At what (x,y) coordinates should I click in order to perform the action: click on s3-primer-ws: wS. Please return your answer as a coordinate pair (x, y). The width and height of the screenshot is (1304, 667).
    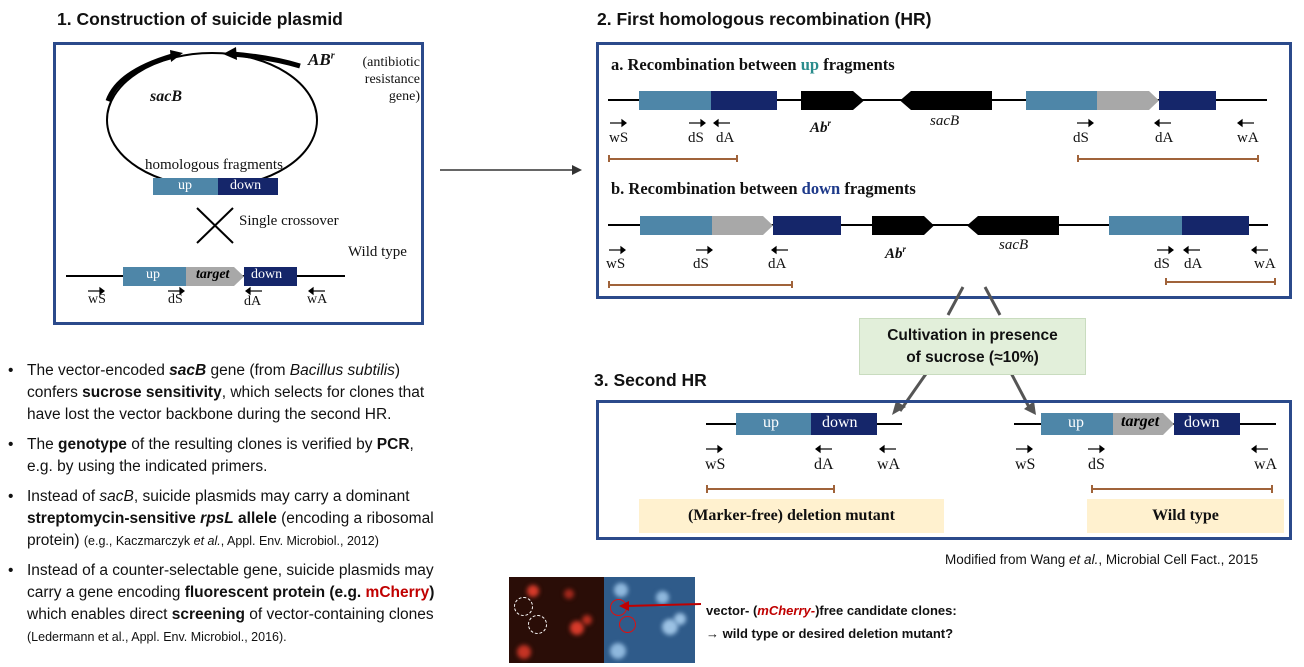
    Looking at the image, I should click on (715, 464).